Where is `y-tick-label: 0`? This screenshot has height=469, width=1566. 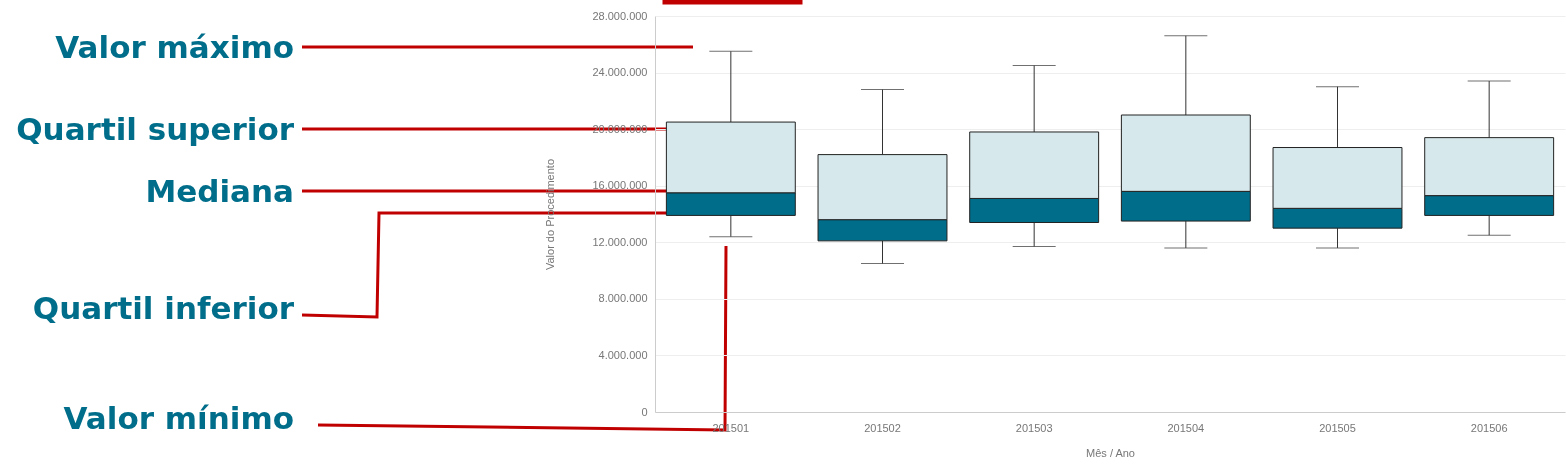 y-tick-label: 0 is located at coordinates (644, 411).